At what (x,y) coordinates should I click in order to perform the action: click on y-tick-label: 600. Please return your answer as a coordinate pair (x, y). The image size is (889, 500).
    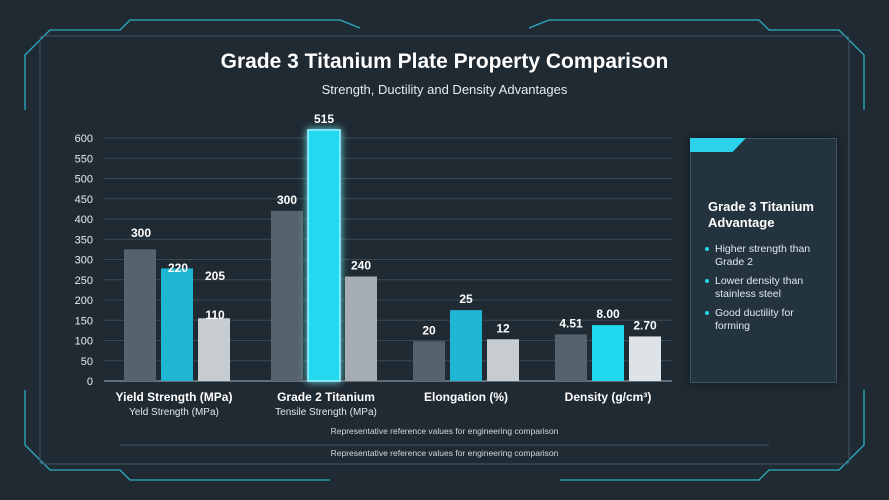
    Looking at the image, I should click on (84, 139).